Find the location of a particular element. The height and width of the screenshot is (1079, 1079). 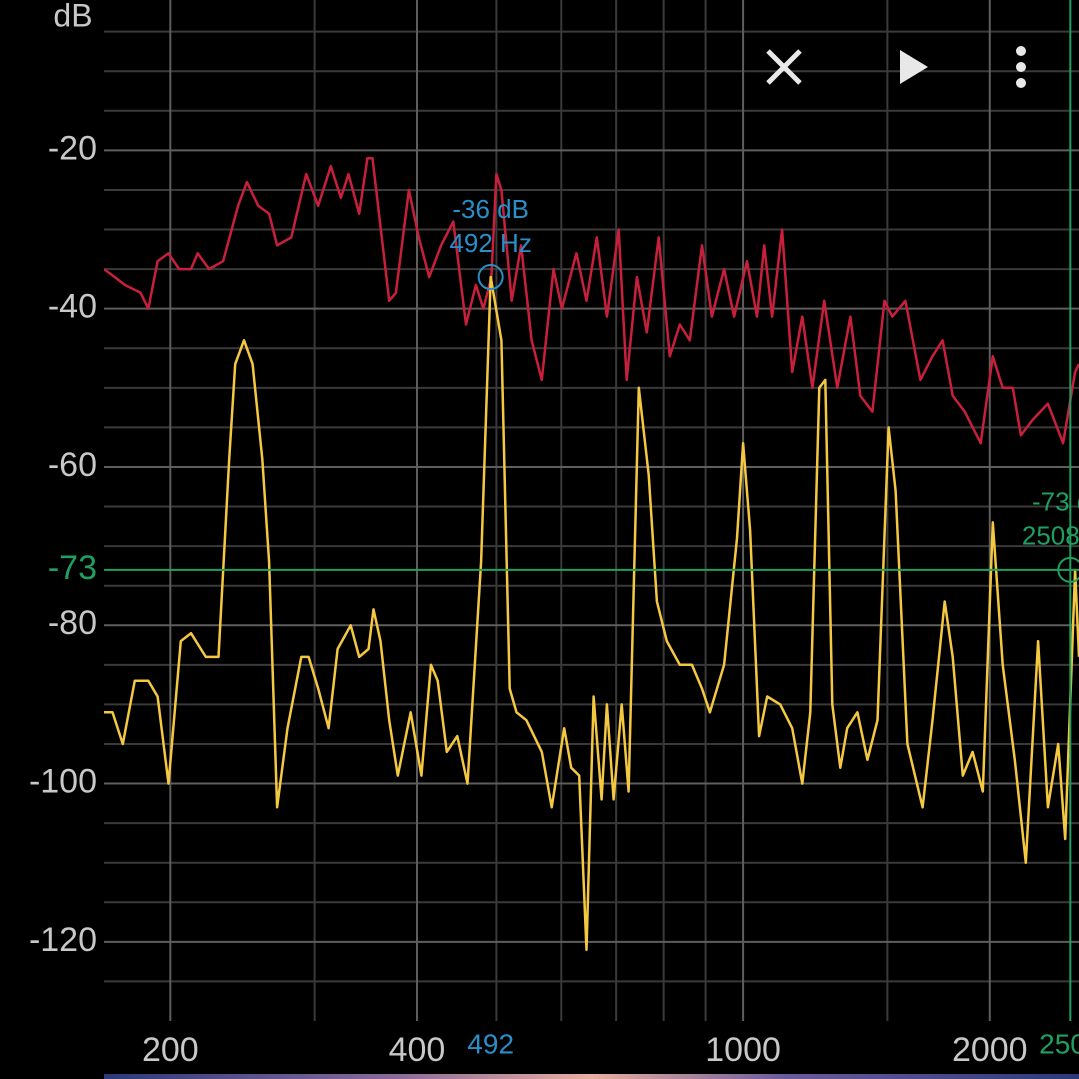

cursor-freq-label: 492 Hz is located at coordinates (490, 243).